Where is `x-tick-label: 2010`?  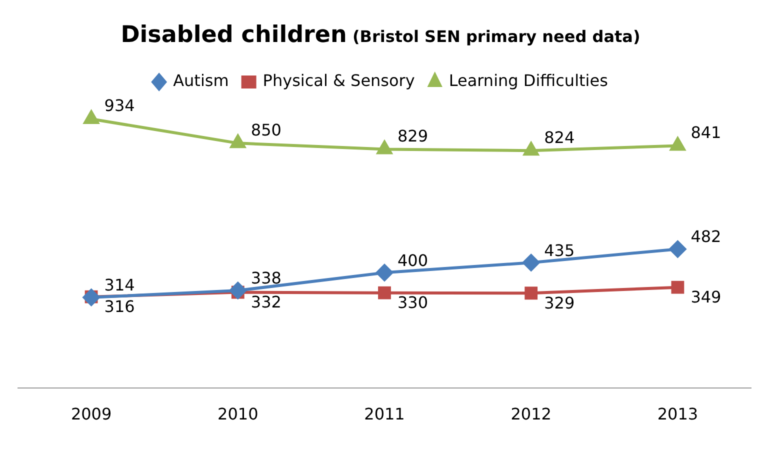
x-tick-label: 2010 is located at coordinates (238, 414).